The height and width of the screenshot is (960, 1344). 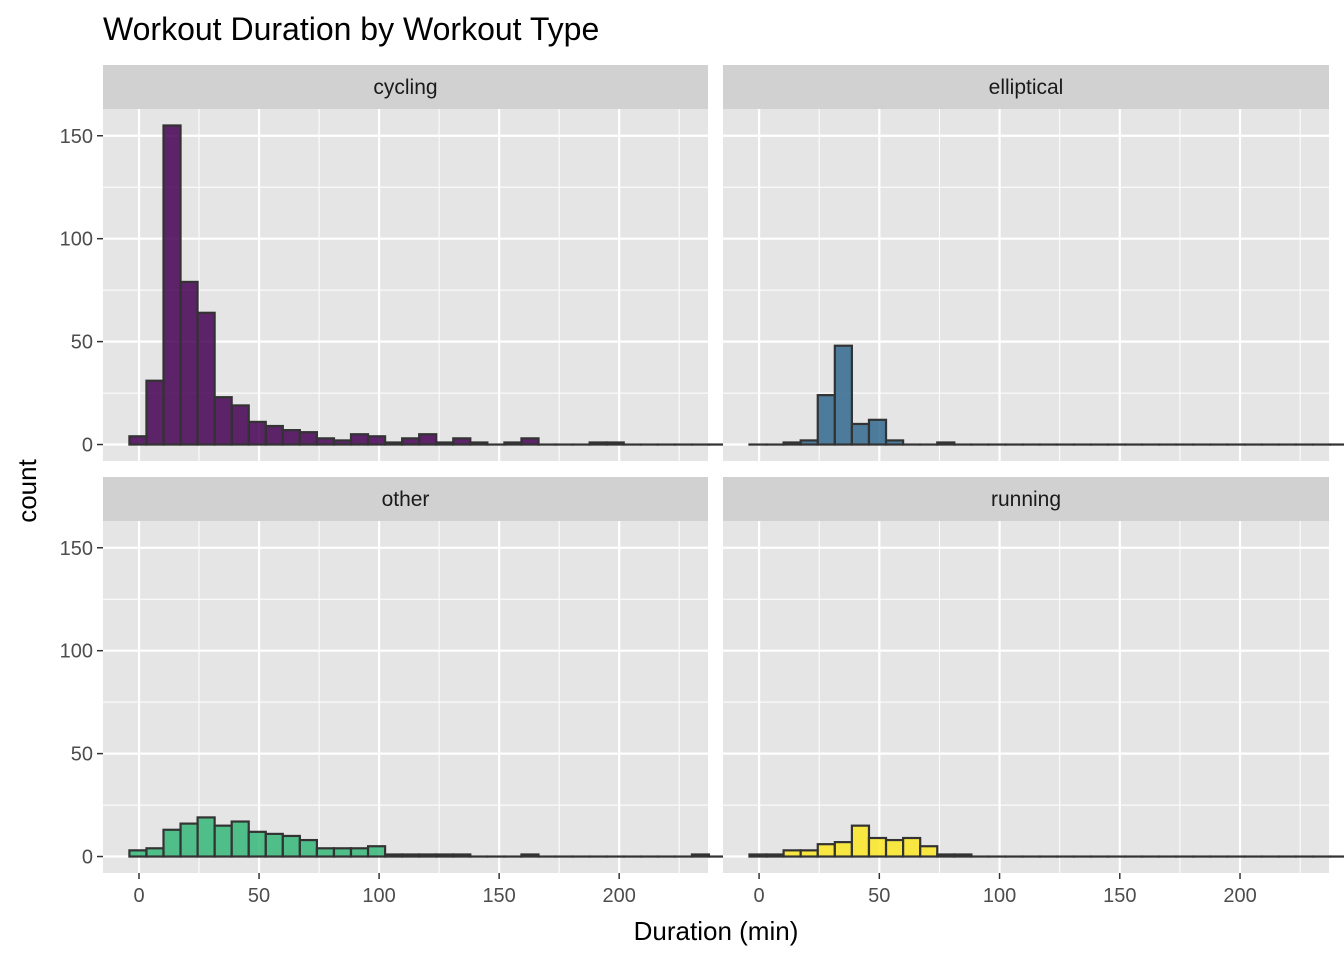 I want to click on facet-strip-label: running, so click(x=1026, y=499).